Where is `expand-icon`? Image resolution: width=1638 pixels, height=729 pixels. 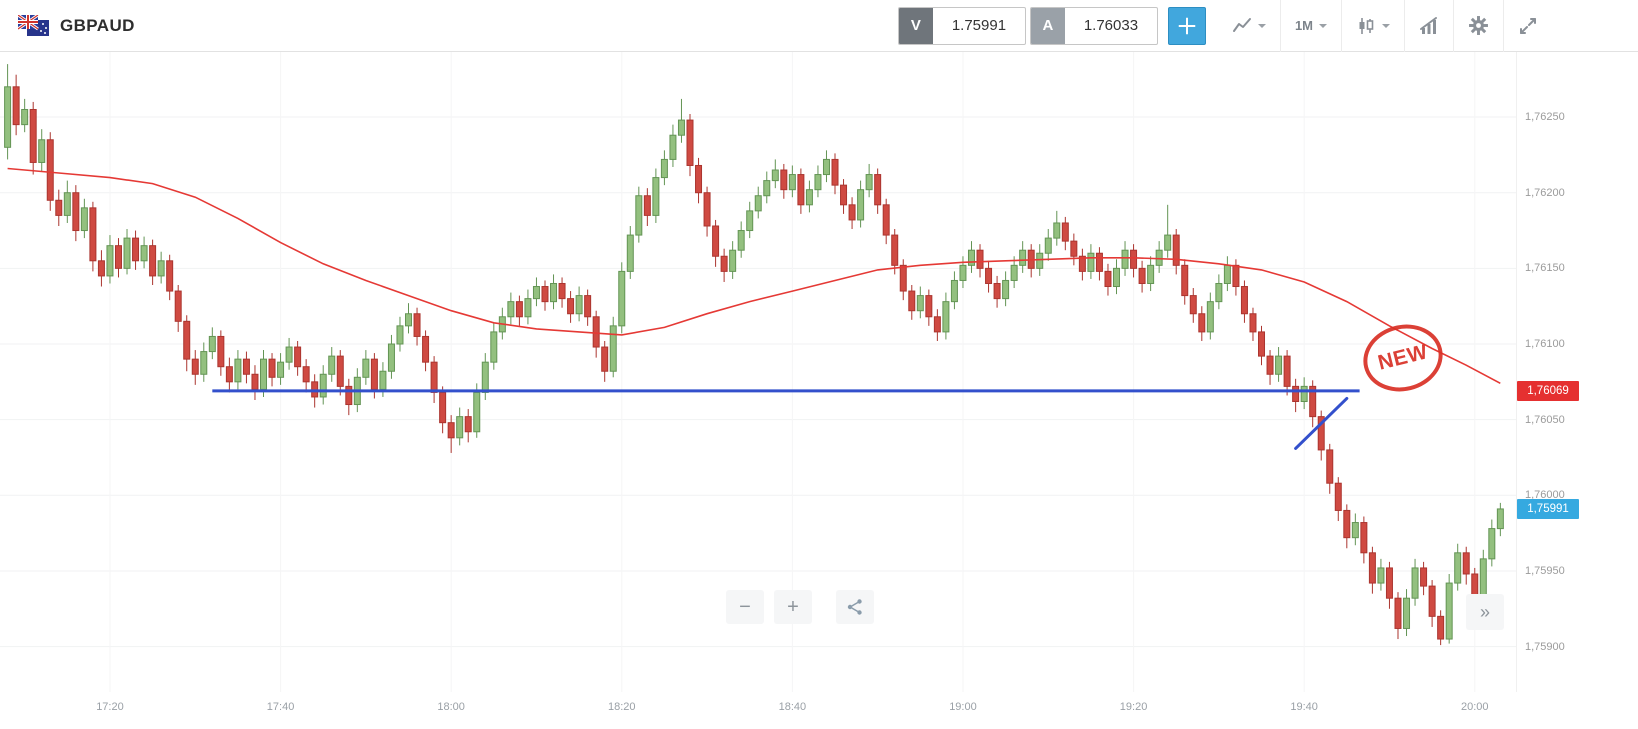
expand-icon is located at coordinates (1528, 25).